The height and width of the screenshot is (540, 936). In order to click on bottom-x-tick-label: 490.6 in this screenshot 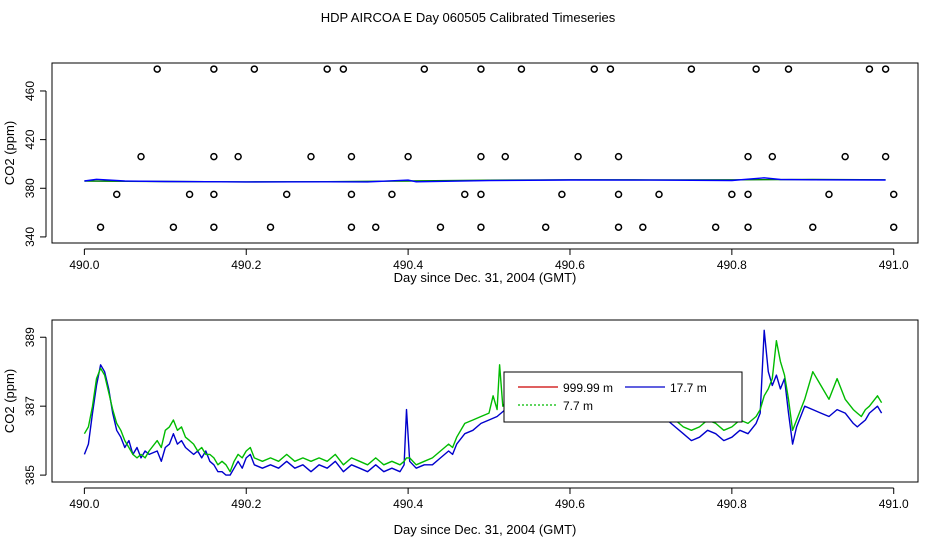, I will do `click(570, 504)`.